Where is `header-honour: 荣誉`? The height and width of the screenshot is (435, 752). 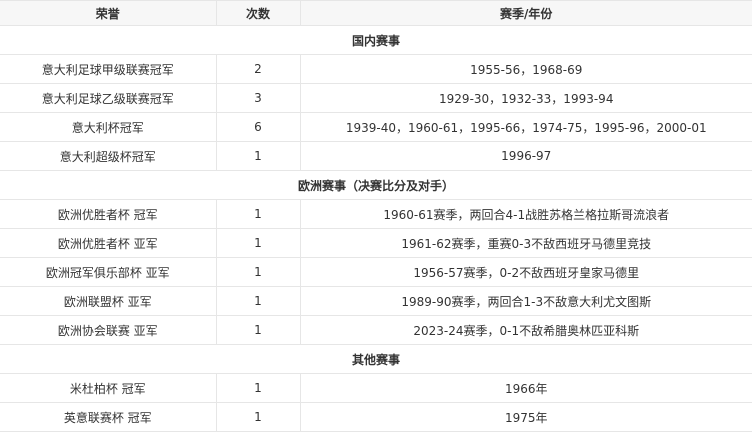
header-honour: 荣誉 is located at coordinates (108, 13).